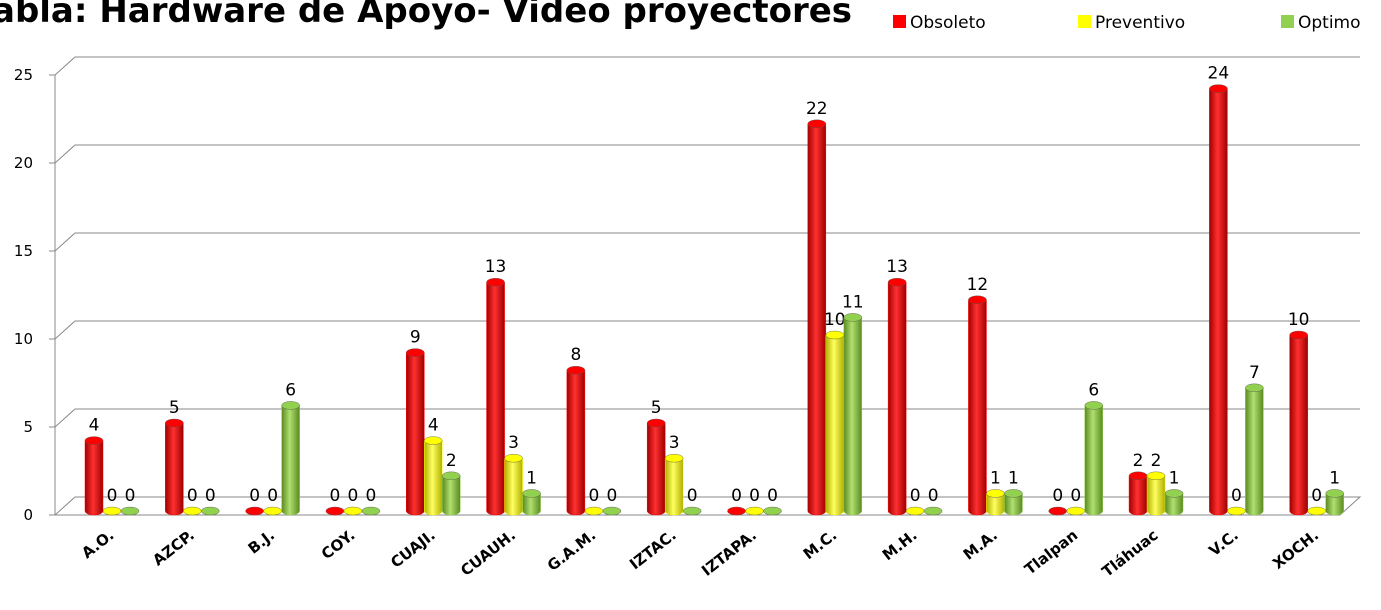 This screenshot has height=610, width=1381. Describe the element at coordinates (1329, 23) in the screenshot. I see `legend-label: Optimo` at that location.